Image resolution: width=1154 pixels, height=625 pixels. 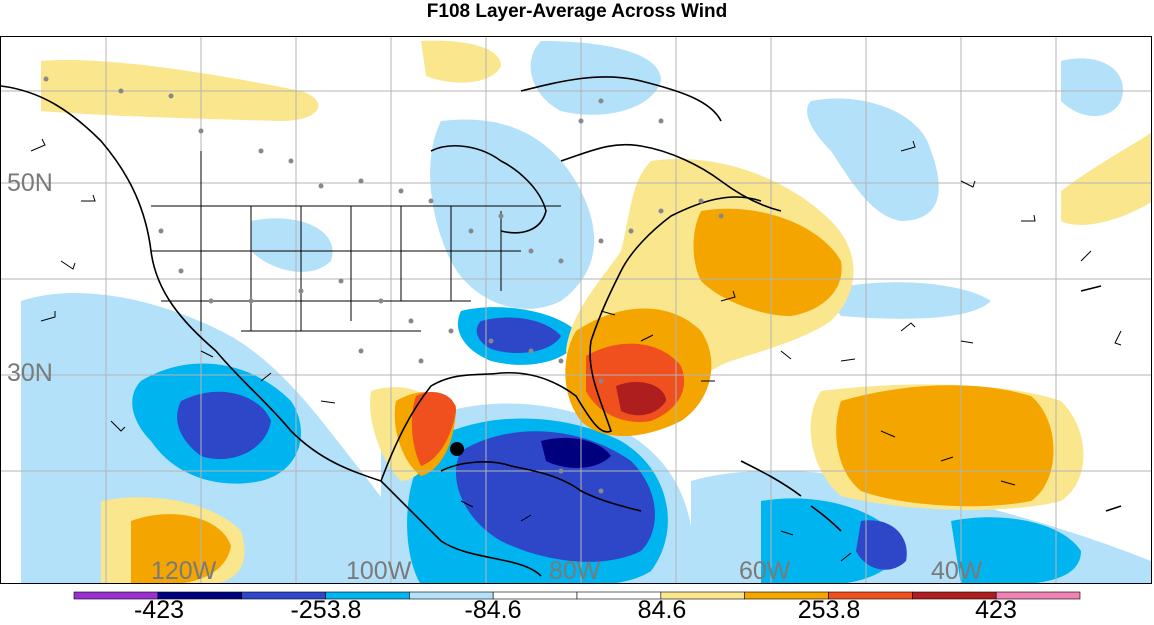 I want to click on colorbar-label: -253.8, so click(x=326, y=610).